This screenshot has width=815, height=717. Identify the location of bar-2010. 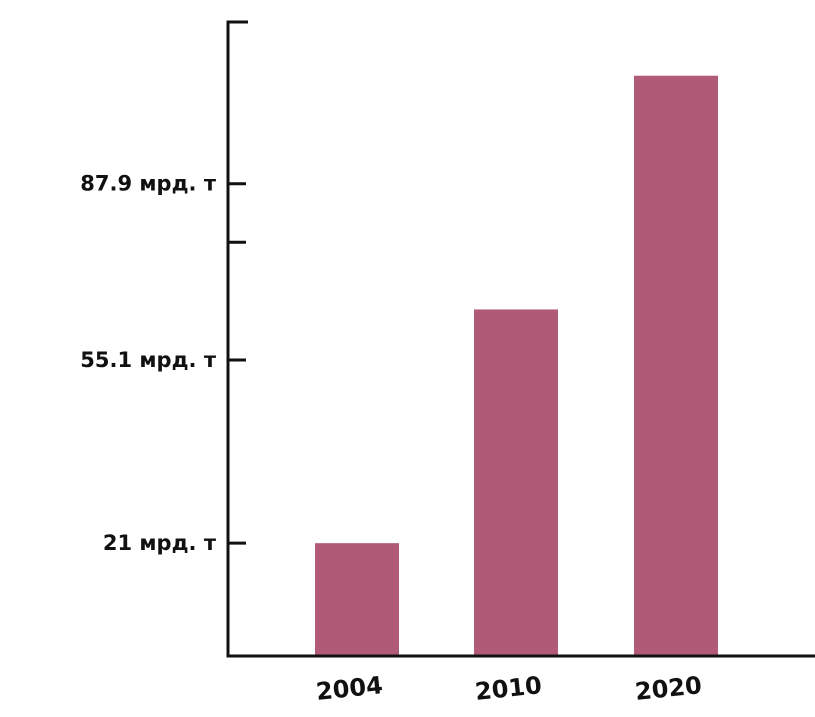
(516, 482).